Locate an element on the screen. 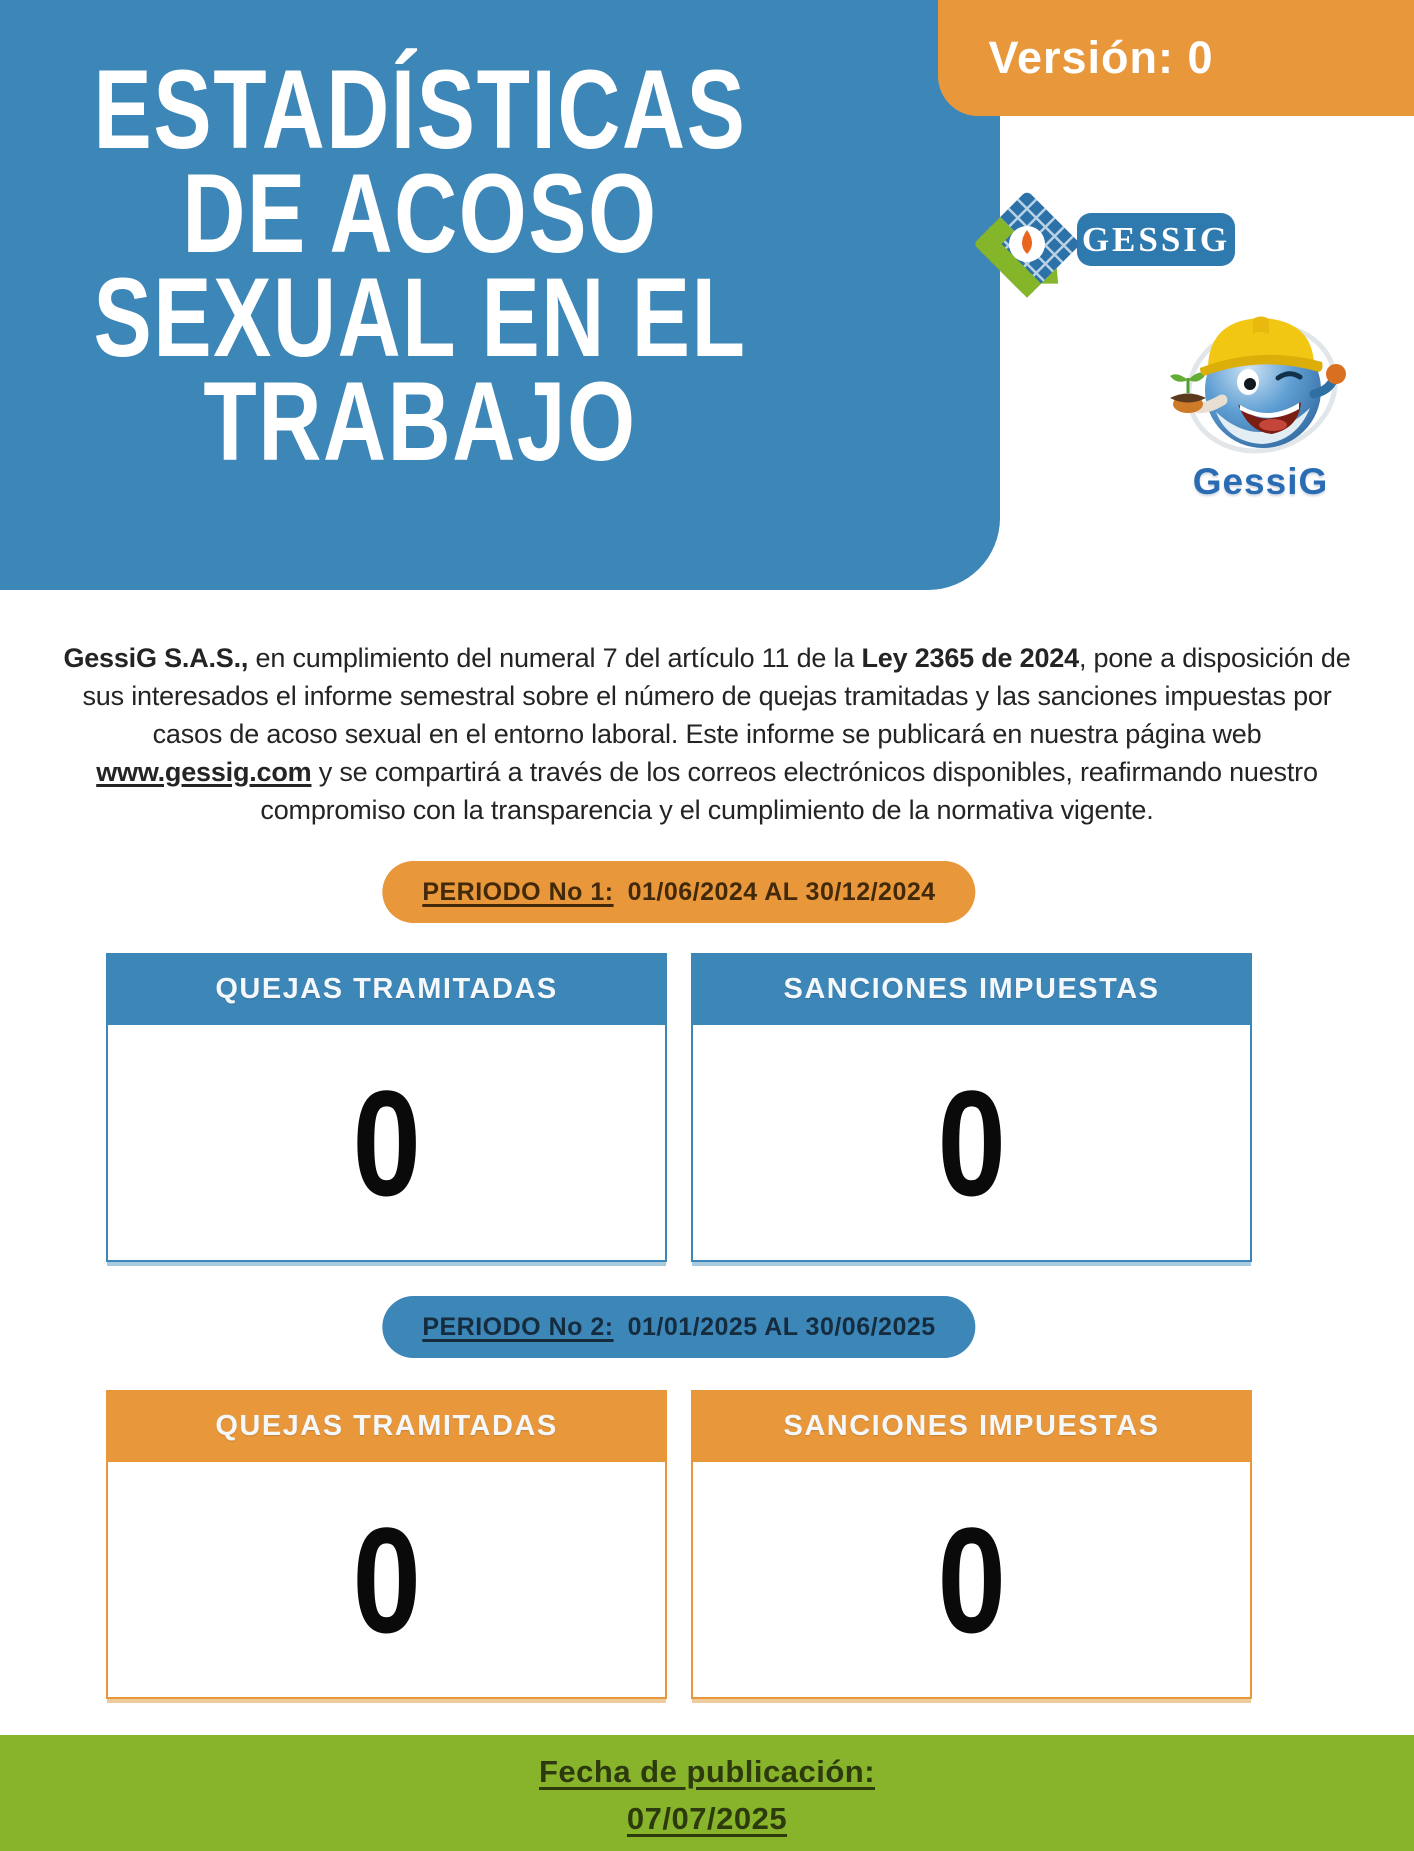 Image resolution: width=1414 pixels, height=1851 pixels. sanciones-impuestas-card-p1: SANCIONES IMPUESTAS 0 is located at coordinates (971, 1107).